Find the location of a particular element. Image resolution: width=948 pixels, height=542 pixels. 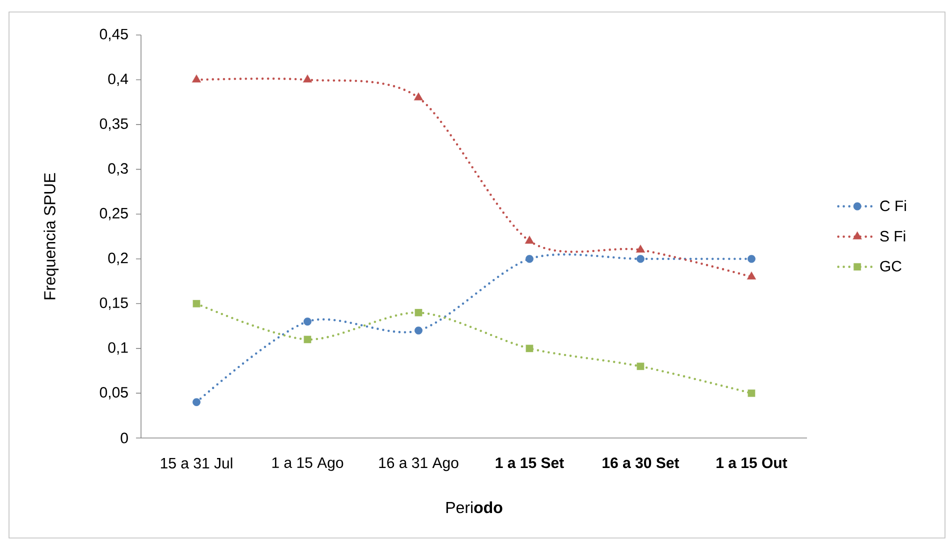

legend-label: C Fi is located at coordinates (893, 206).